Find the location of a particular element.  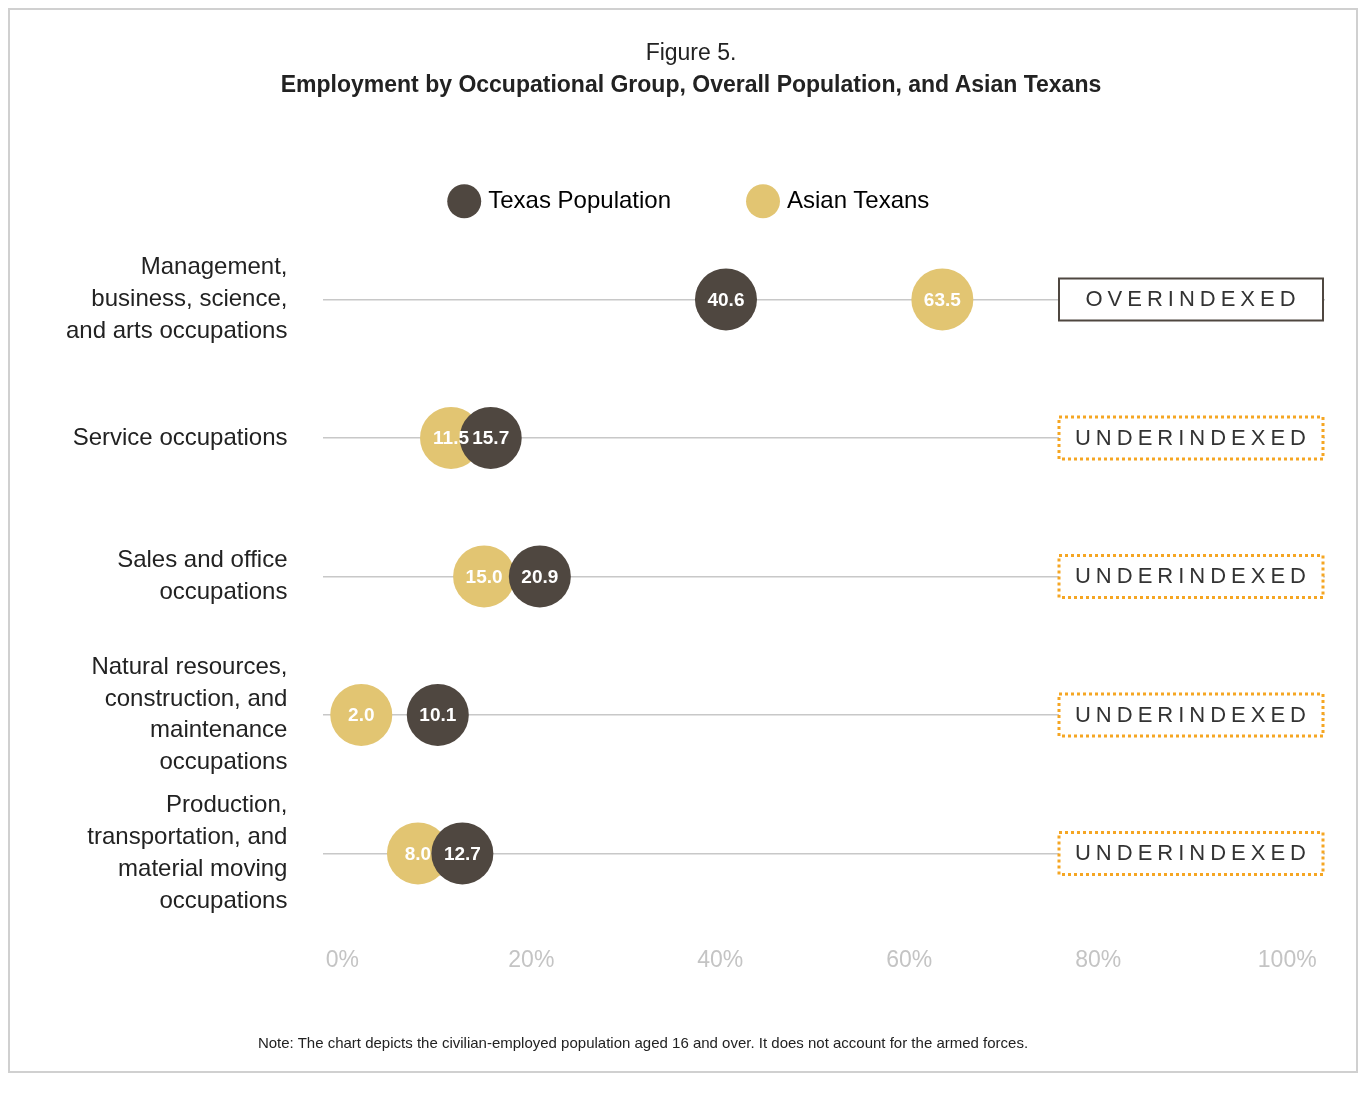

chart-subtitle: Employment by Occupational Group, Overall Population, and Asian Texans is located at coordinates (691, 83).